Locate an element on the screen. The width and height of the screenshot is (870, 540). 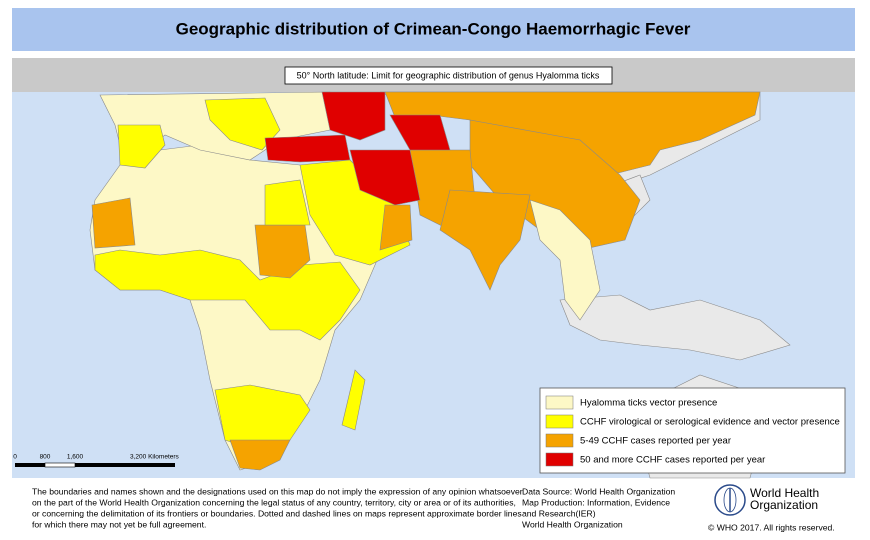
data-source-line: Data Source: World Health Organization is located at coordinates (598, 491).